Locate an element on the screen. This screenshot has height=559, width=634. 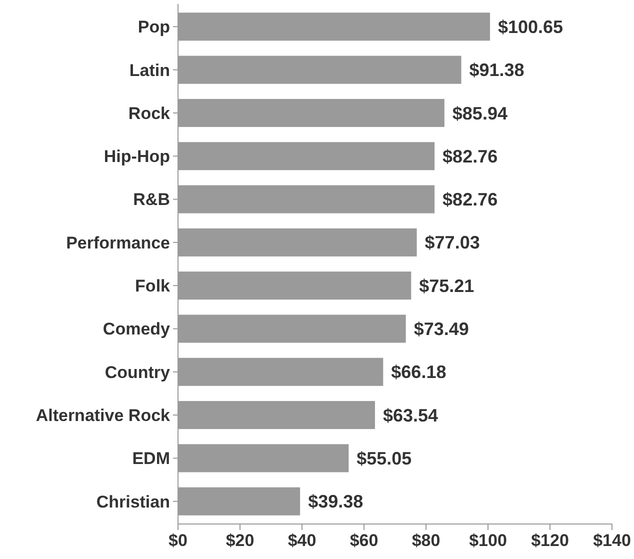
x-tick-label: $100 is located at coordinates (488, 540).